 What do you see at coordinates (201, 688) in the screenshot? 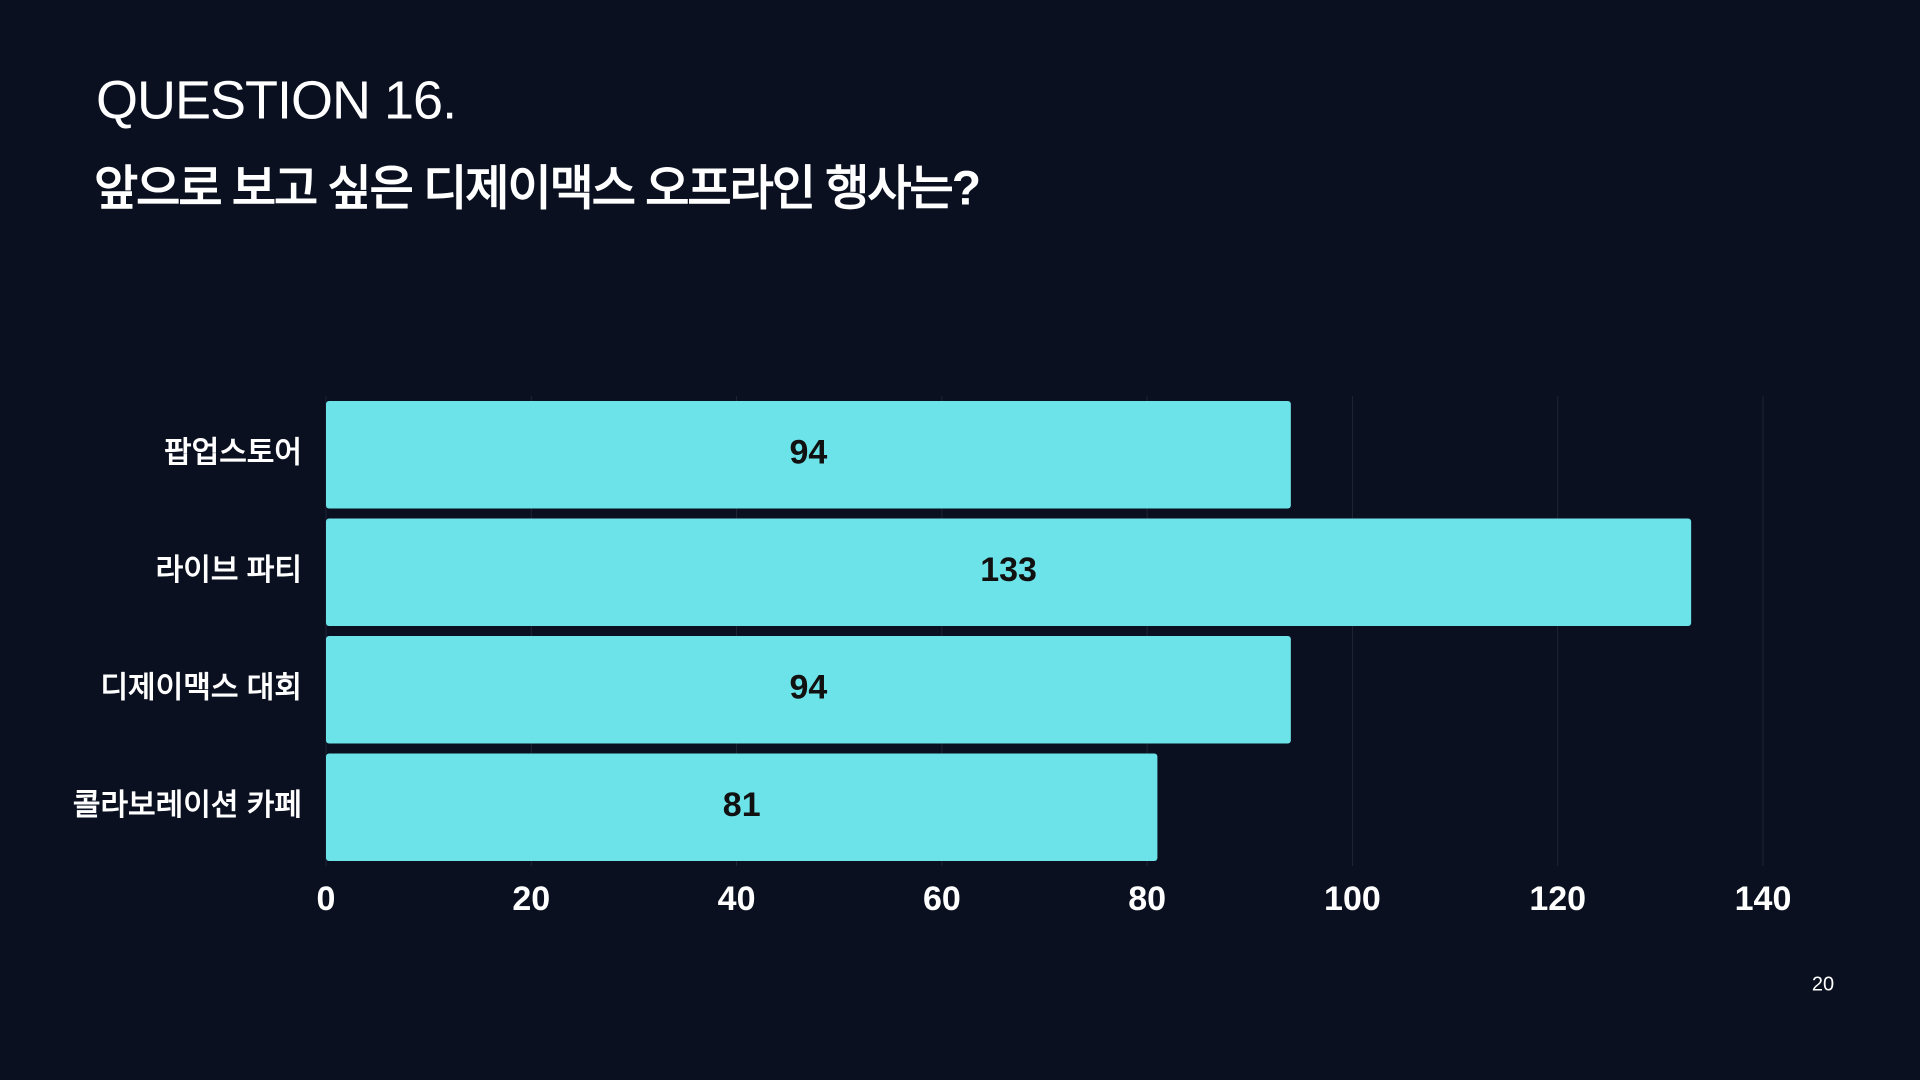
I see `y-tick-label: 디제이맥스 대회` at bounding box center [201, 688].